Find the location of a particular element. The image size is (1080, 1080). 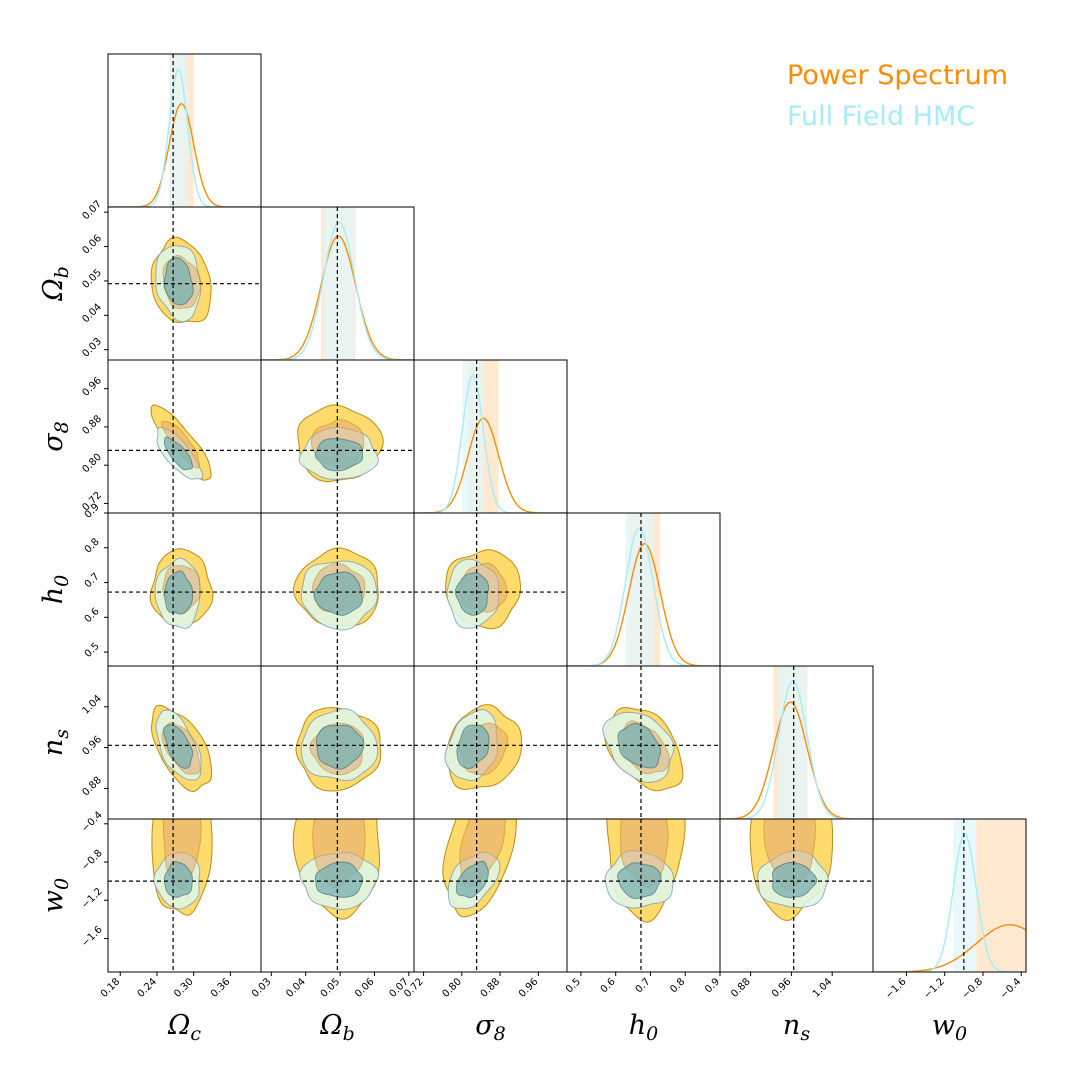

legend-power-spectrum: Power Spectrum is located at coordinates (898, 75).